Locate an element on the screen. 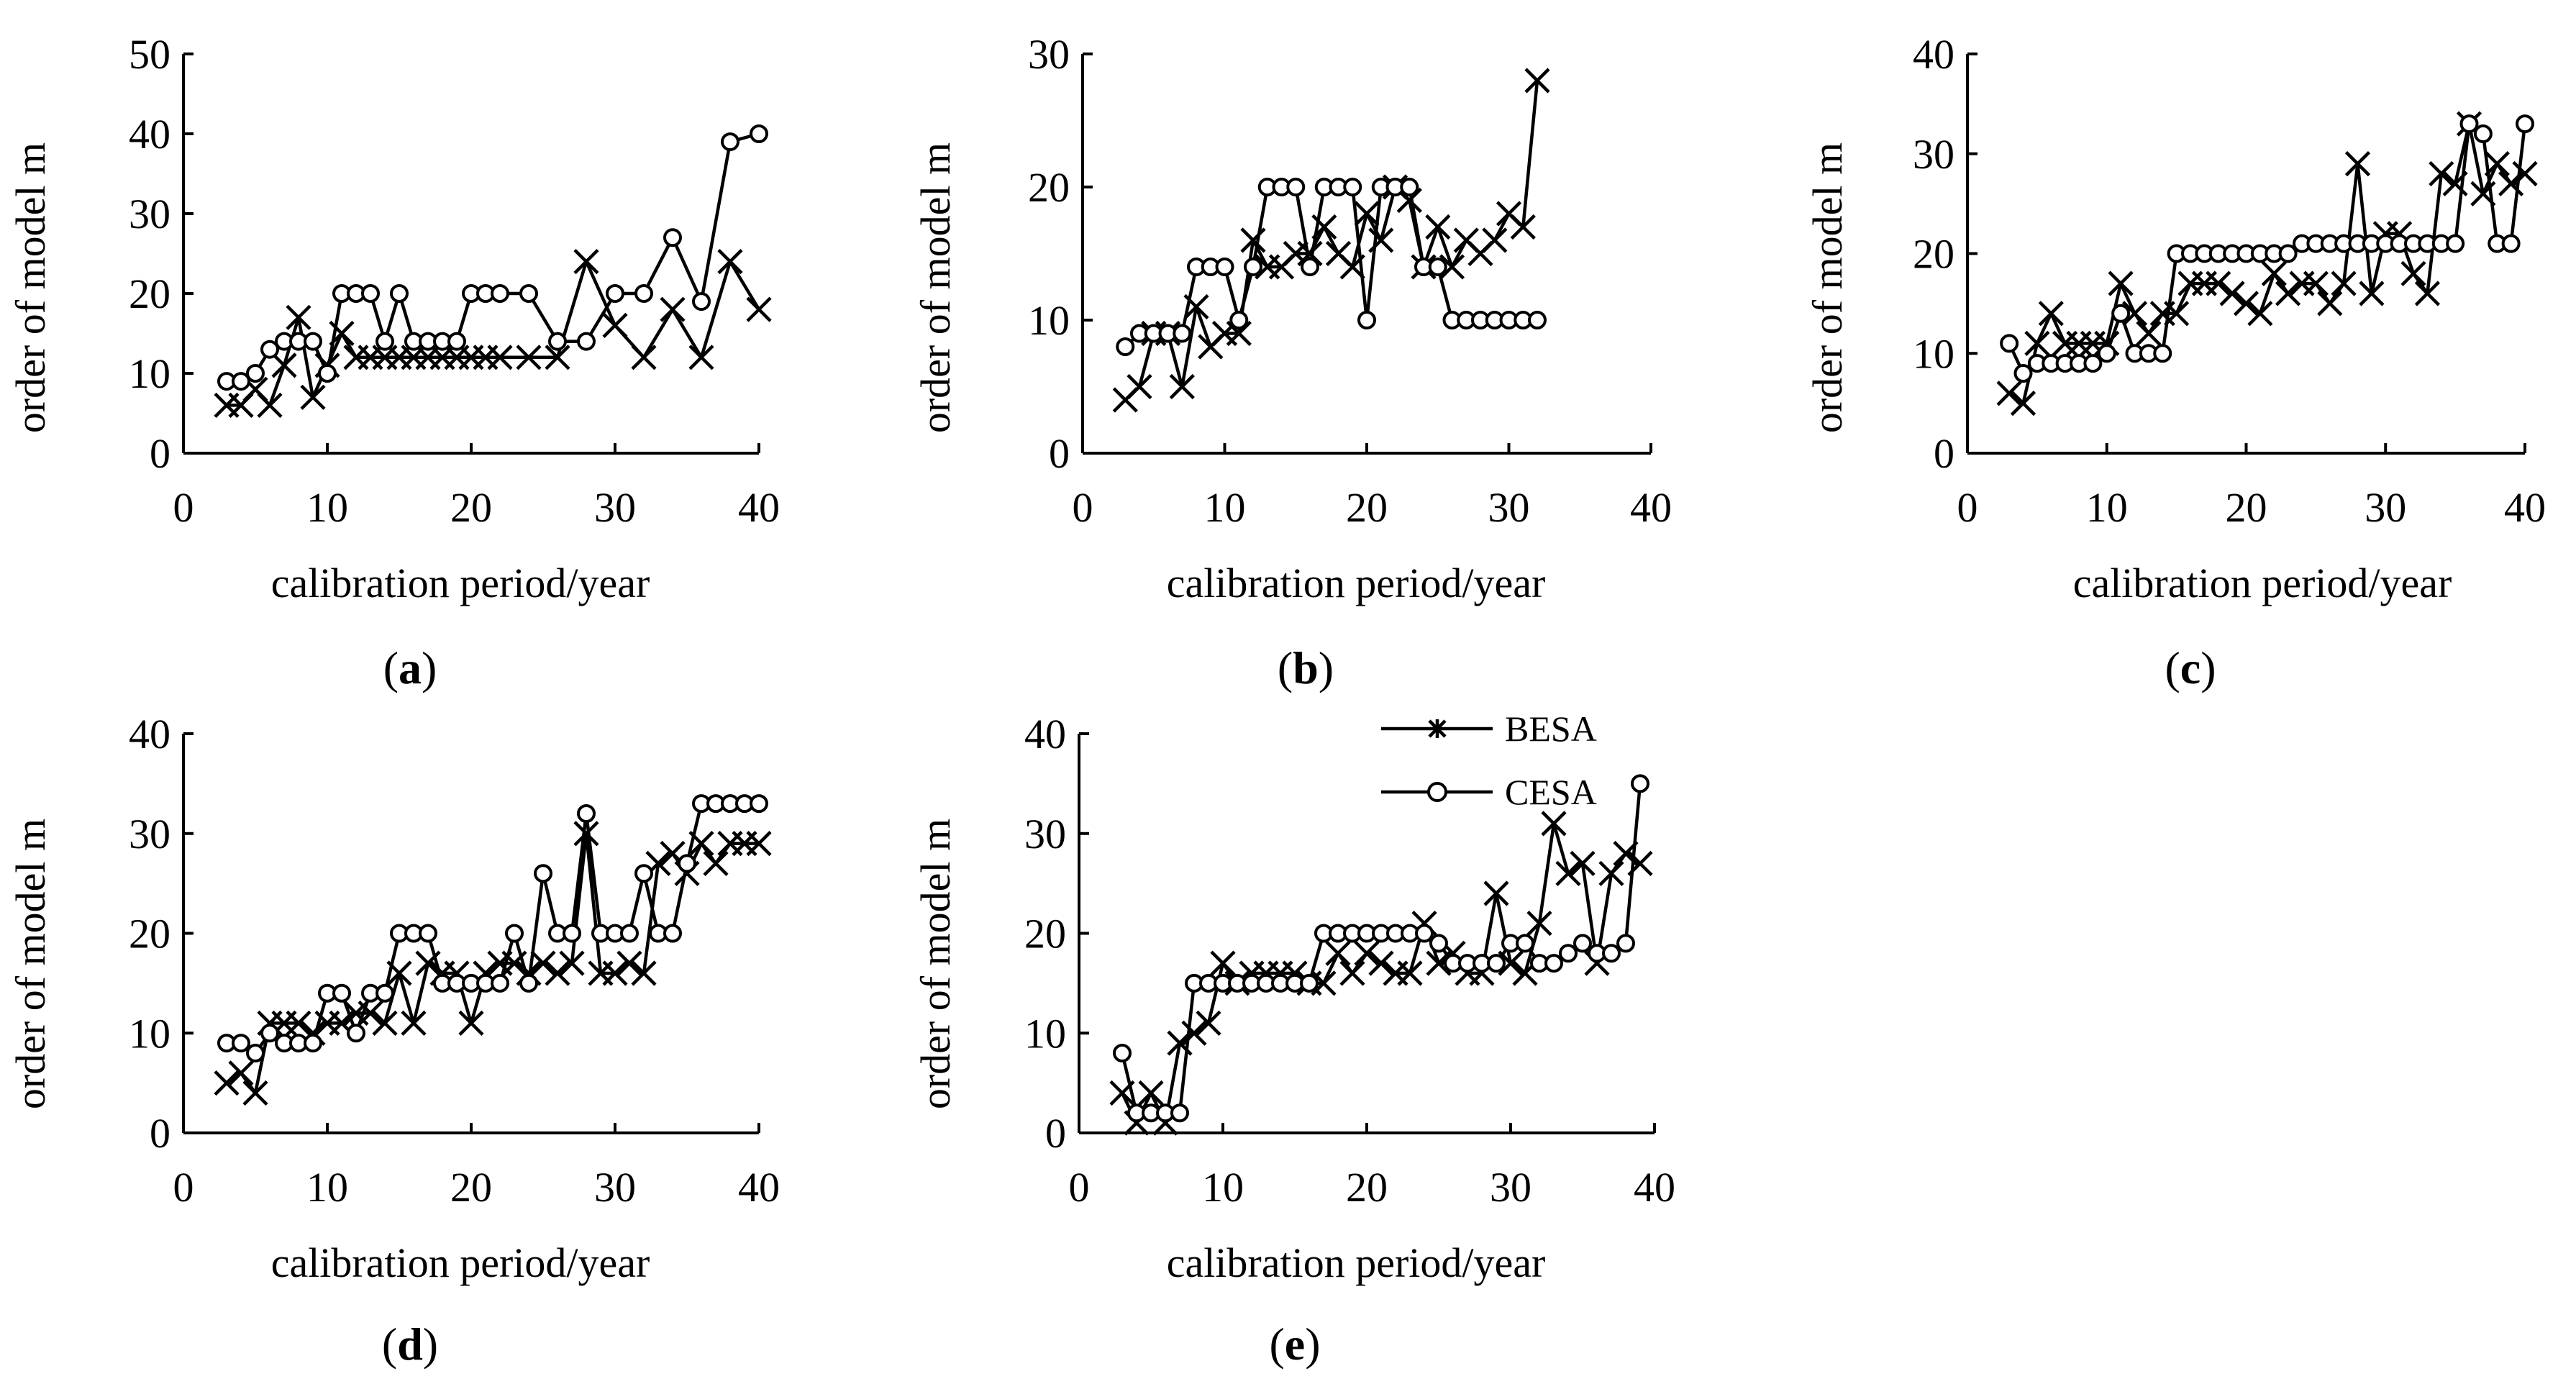 Image resolution: width=2576 pixels, height=1389 pixels. panel-e-x-tick-label: 20 is located at coordinates (1367, 1187).